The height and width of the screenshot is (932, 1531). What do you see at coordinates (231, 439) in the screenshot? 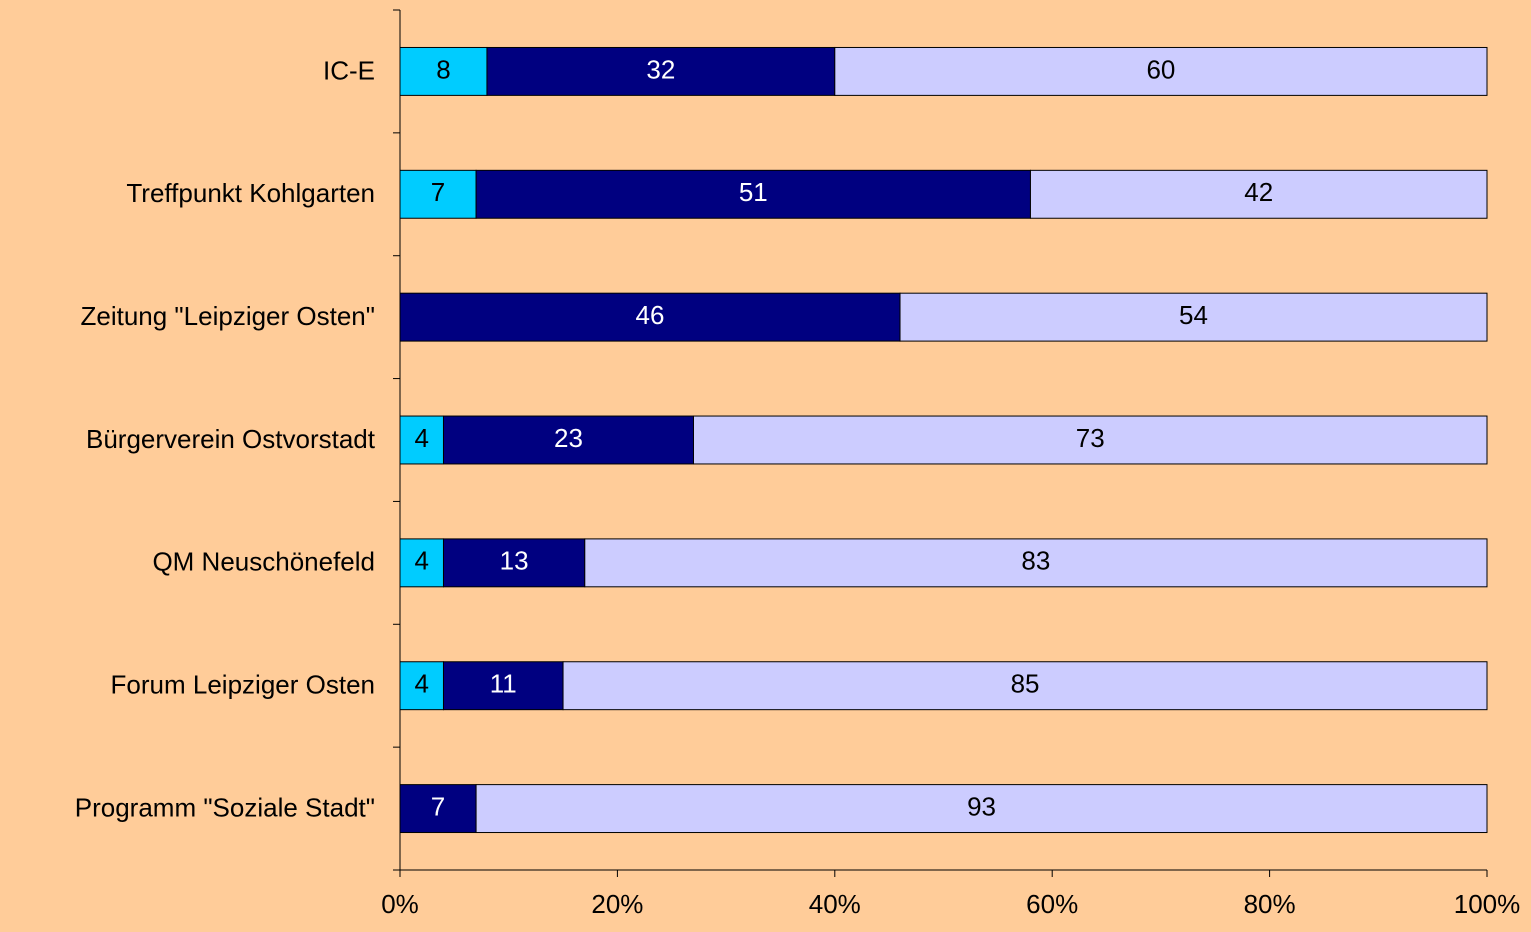
I see `y-tick-label: Bürgerverein Ostvorstadt` at bounding box center [231, 439].